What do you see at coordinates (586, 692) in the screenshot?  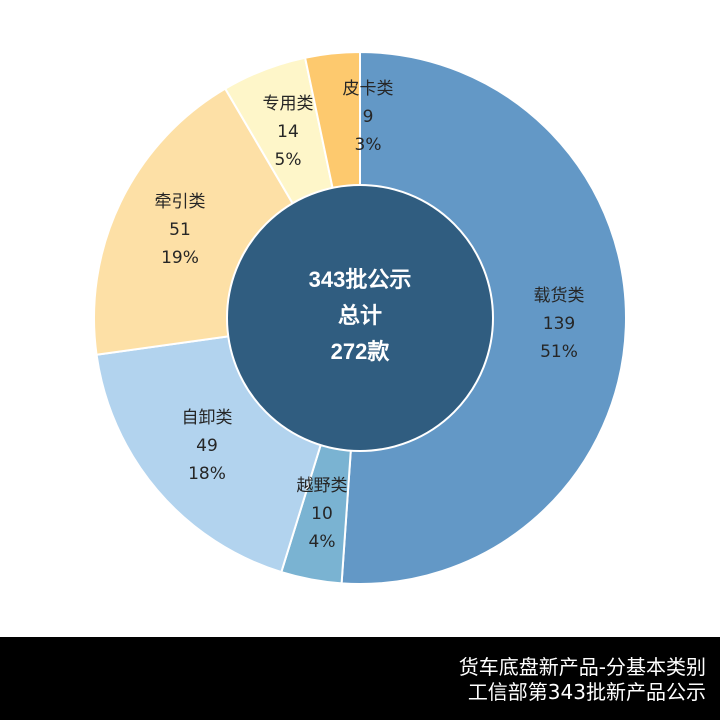 I see `footer-subtitle: 工信部第343批新产品公示` at bounding box center [586, 692].